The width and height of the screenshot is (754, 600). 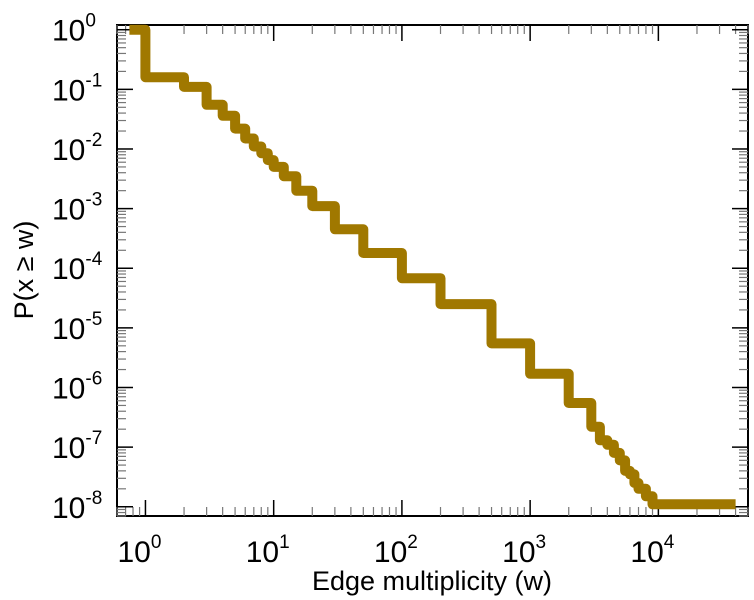 What do you see at coordinates (77, 148) in the screenshot?
I see `y-tick-label: 10⁻²` at bounding box center [77, 148].